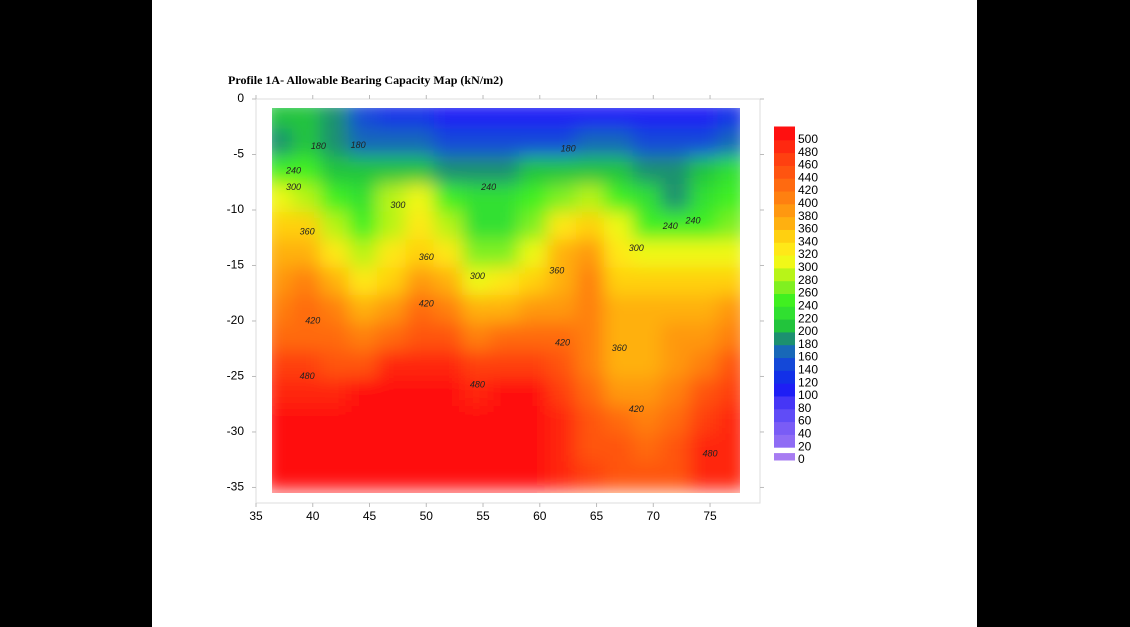 The width and height of the screenshot is (1130, 627). Describe the element at coordinates (808, 280) in the screenshot. I see `colorbar-label: 280` at that location.